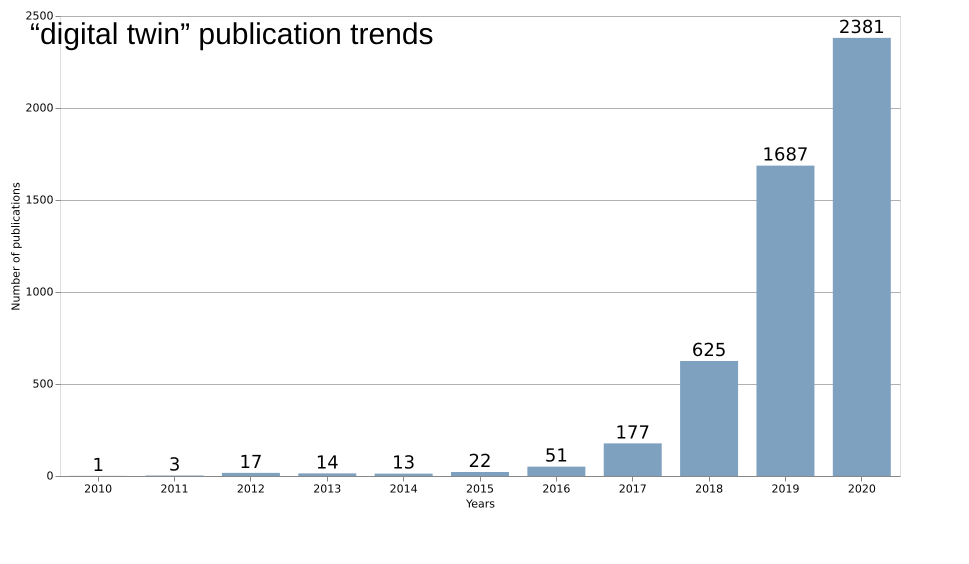  What do you see at coordinates (40, 200) in the screenshot?
I see `y-tick-label: 1500` at bounding box center [40, 200].